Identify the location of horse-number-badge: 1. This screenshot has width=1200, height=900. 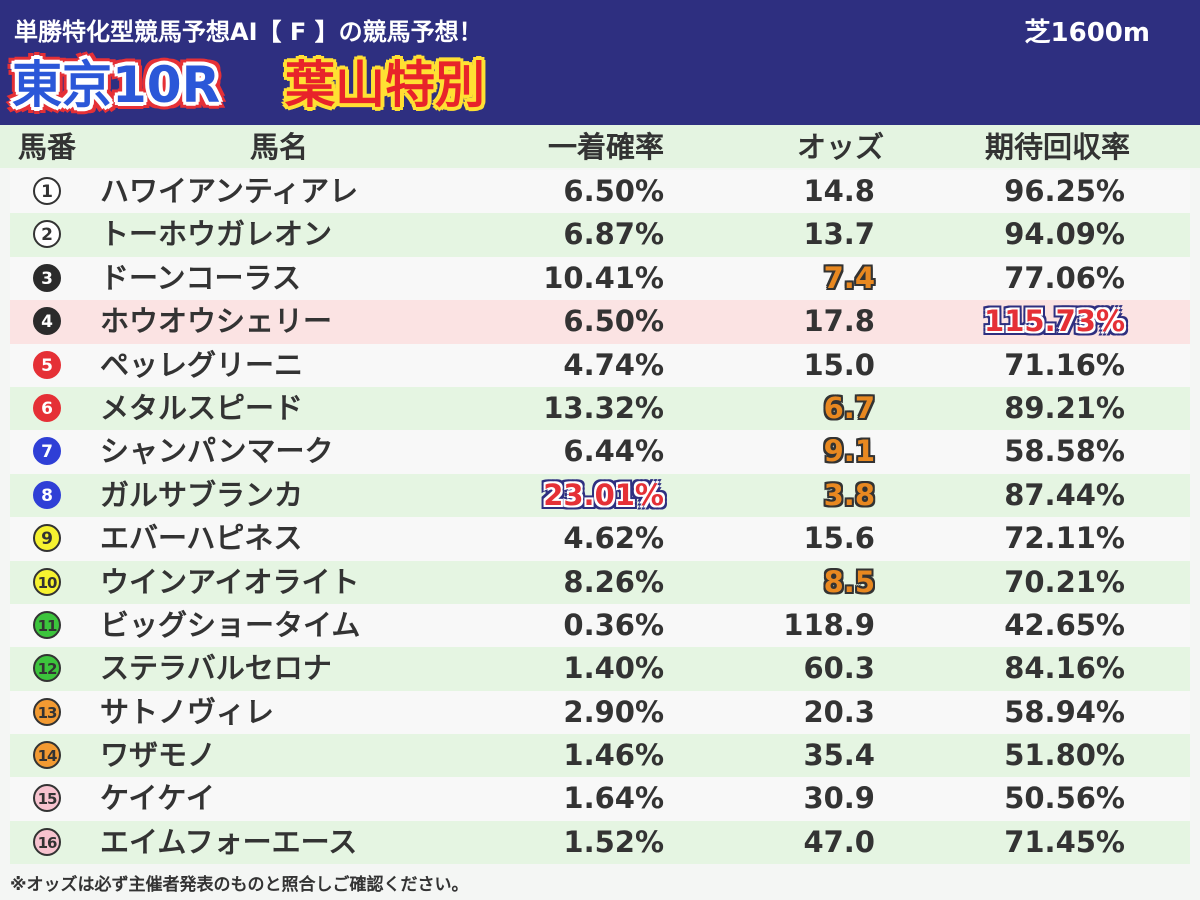
(47, 191).